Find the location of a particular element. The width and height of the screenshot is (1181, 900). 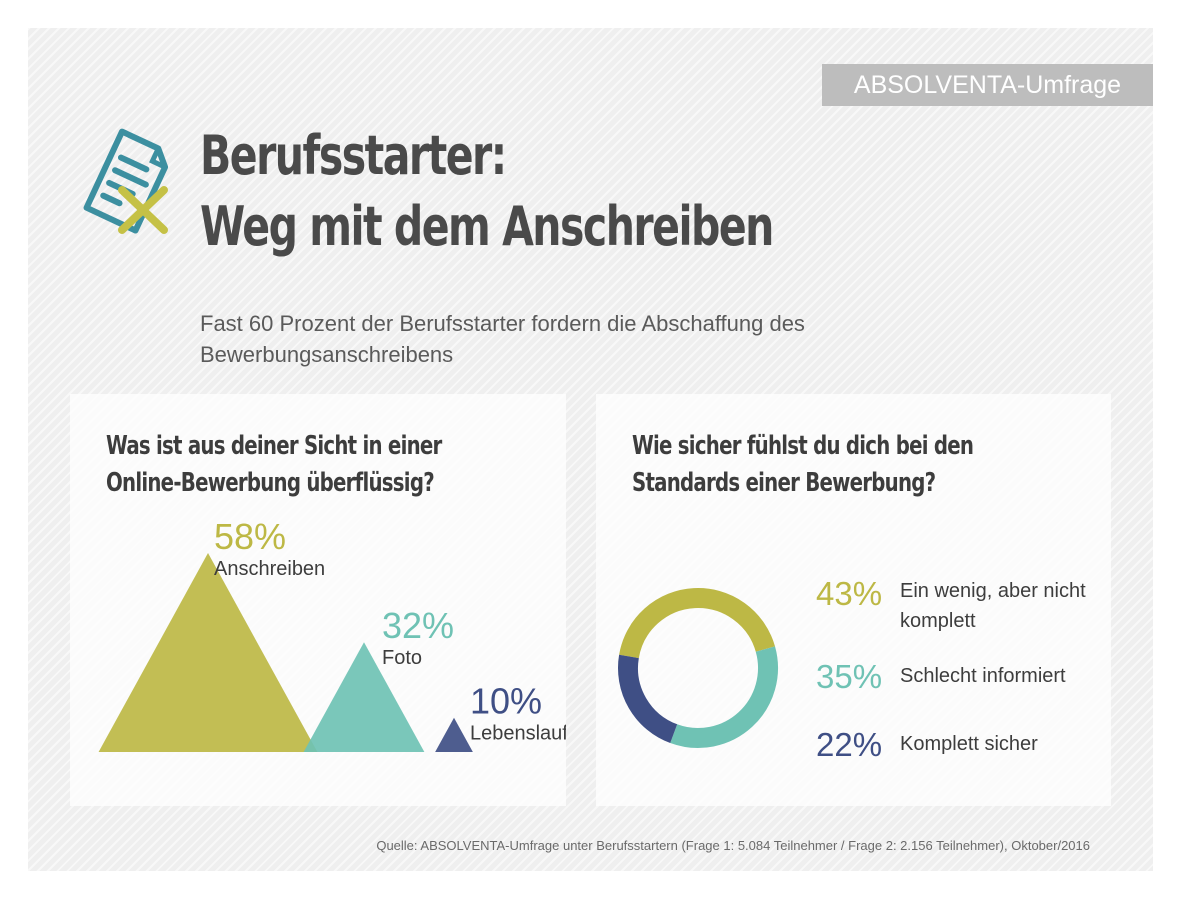

legend-value: 22% is located at coordinates (849, 744).